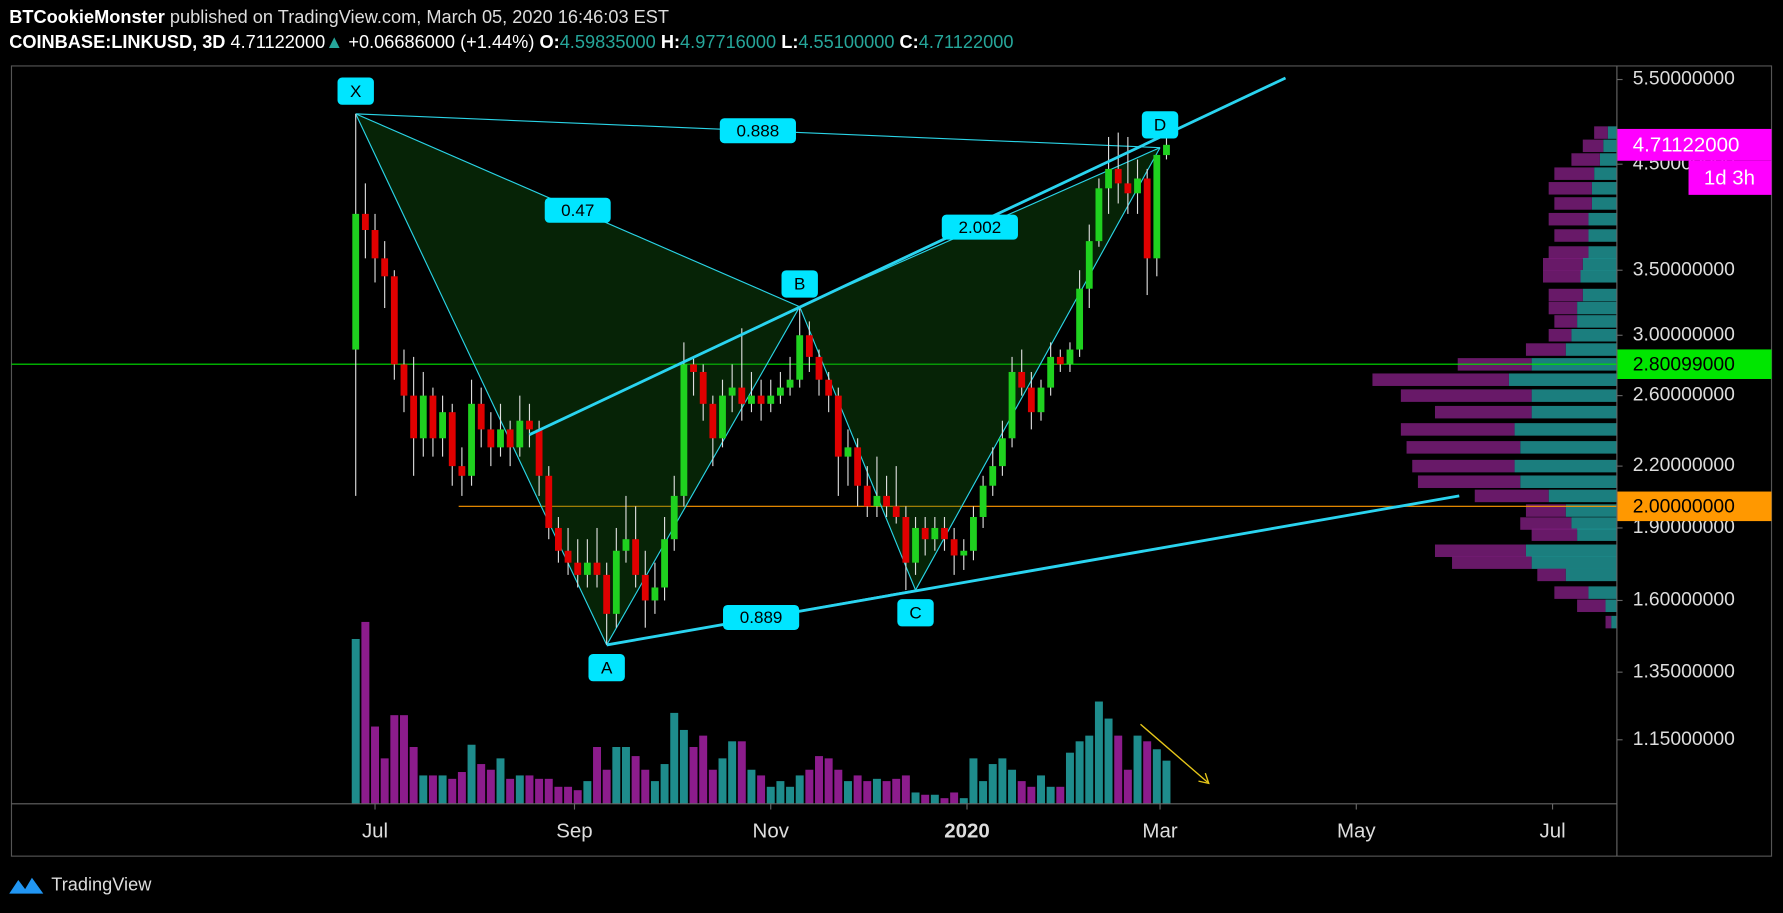 The height and width of the screenshot is (913, 1783). I want to click on arrow: ▲, so click(334, 42).